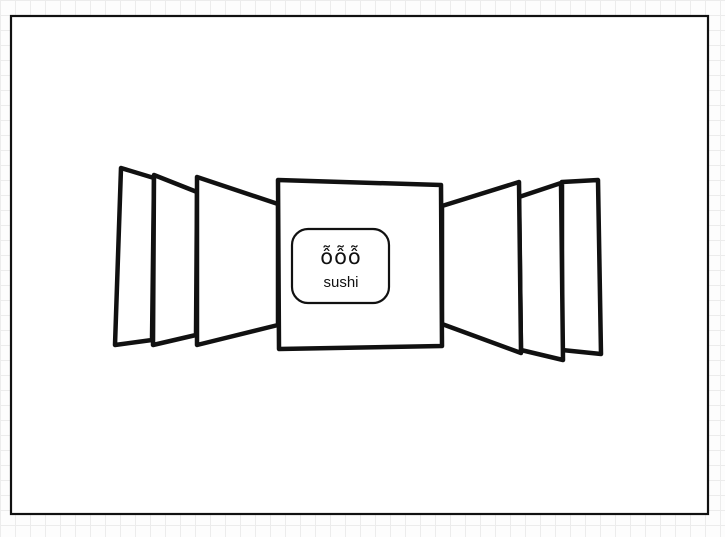 Image resolution: width=725 pixels, height=537 pixels. Describe the element at coordinates (340, 282) in the screenshot. I see `logo-label: sushi` at that location.